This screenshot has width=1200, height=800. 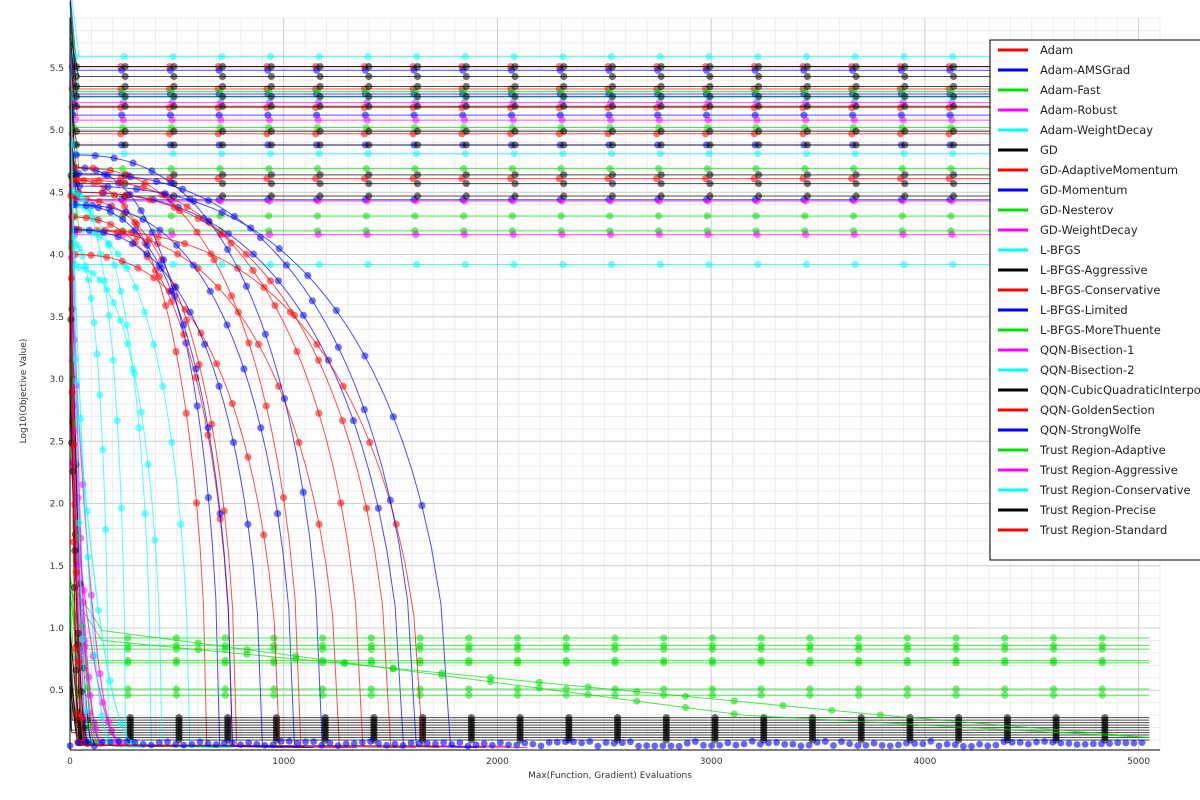 What do you see at coordinates (1108, 470) in the screenshot?
I see `legend-label: Trust Region-Aggressive` at bounding box center [1108, 470].